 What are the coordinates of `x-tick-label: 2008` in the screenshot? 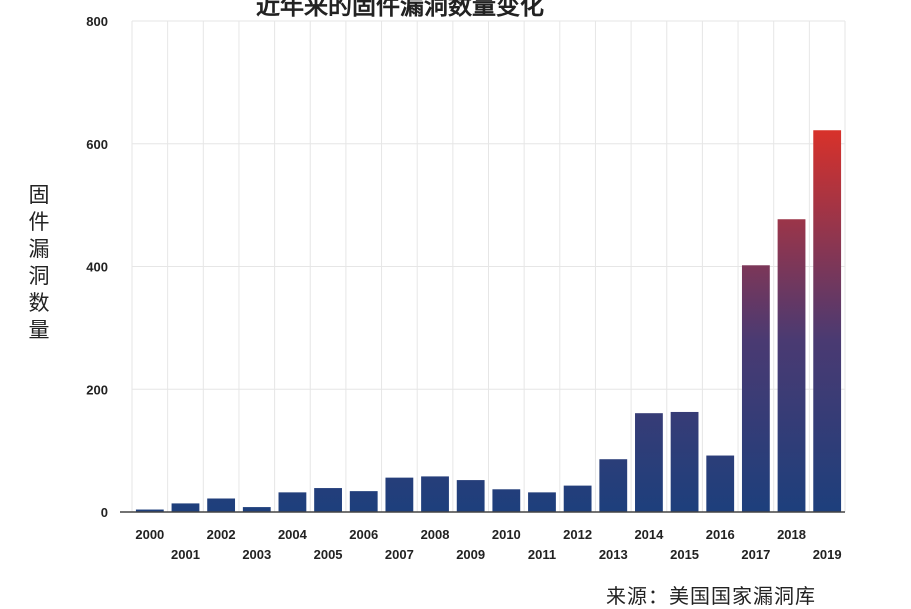 It's located at (435, 534).